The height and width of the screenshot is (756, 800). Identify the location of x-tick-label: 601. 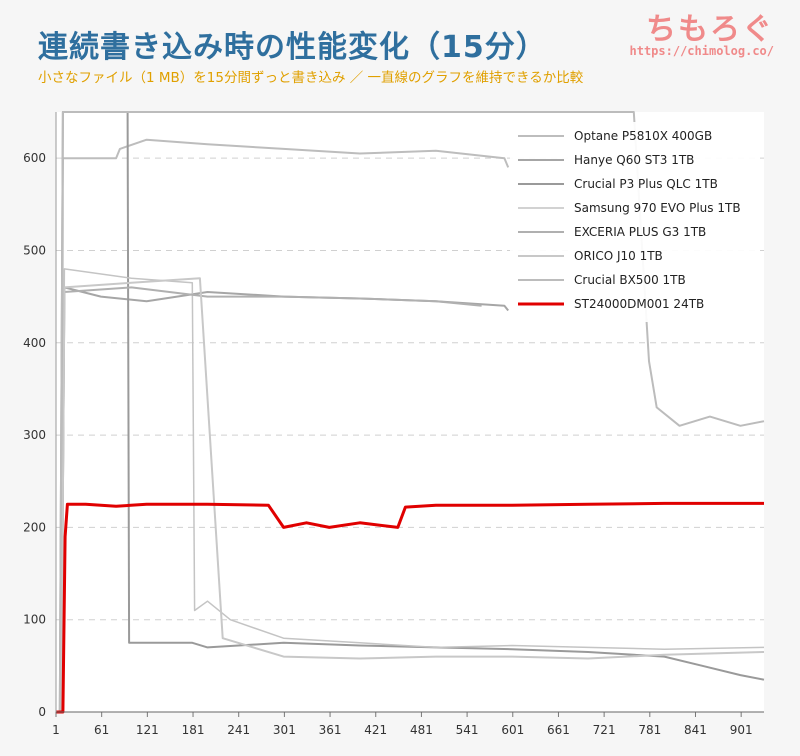
(512, 730).